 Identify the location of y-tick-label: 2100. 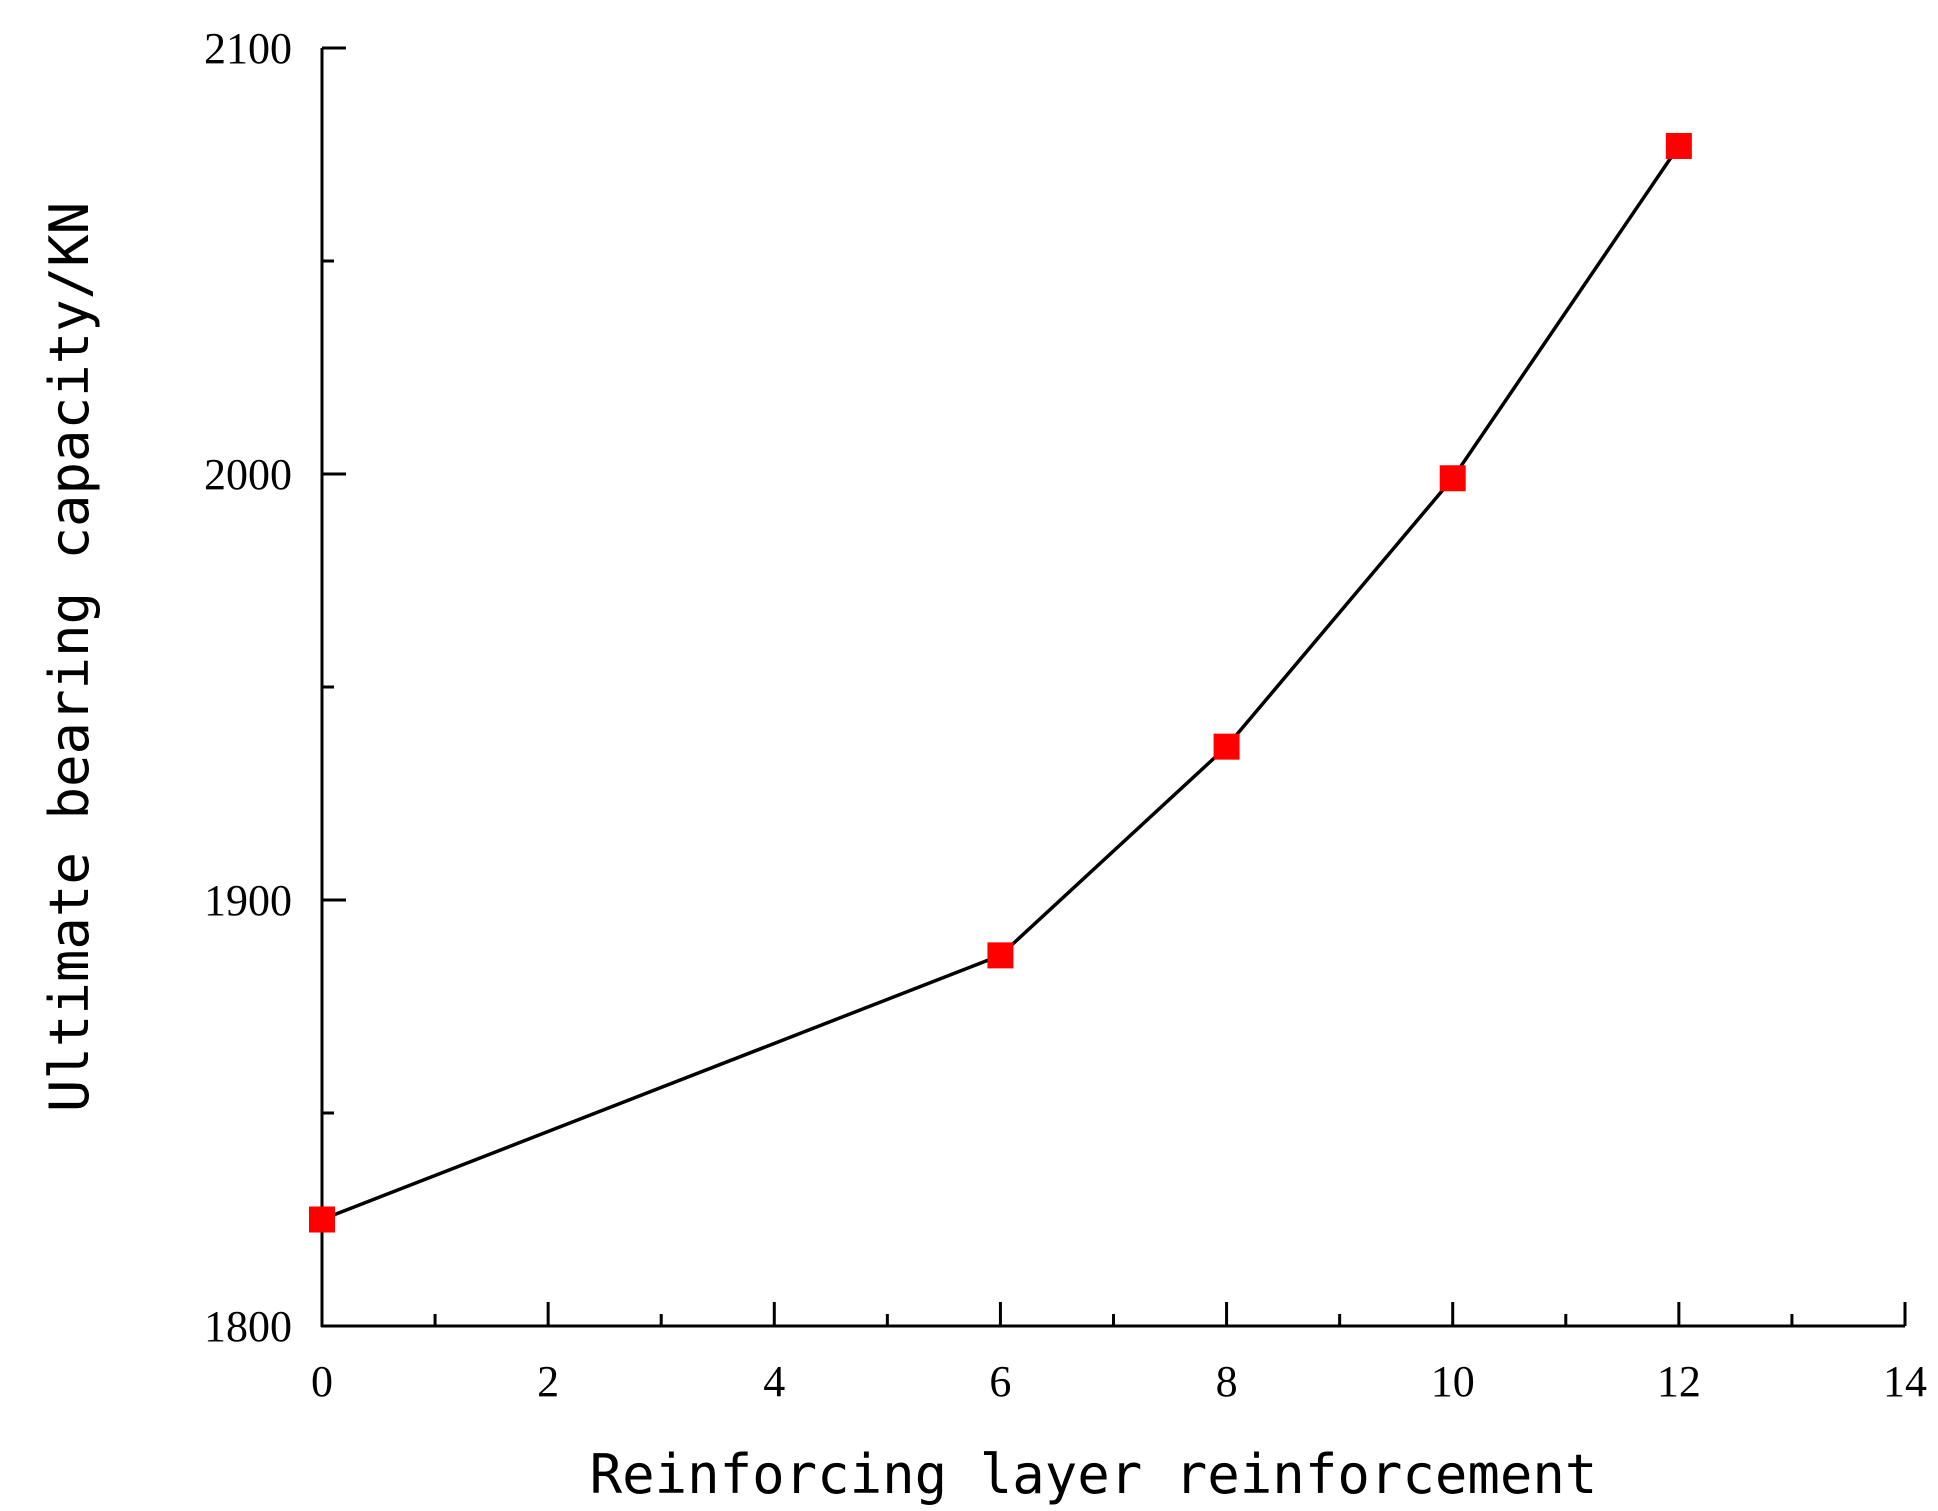
(248, 48).